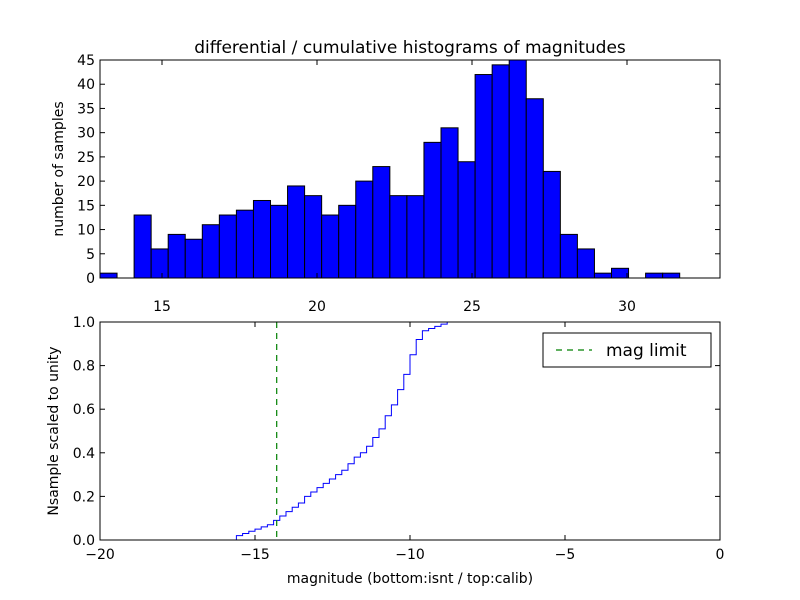 The height and width of the screenshot is (600, 800). Describe the element at coordinates (90, 255) in the screenshot. I see `top-y-tick-label: 5` at that location.